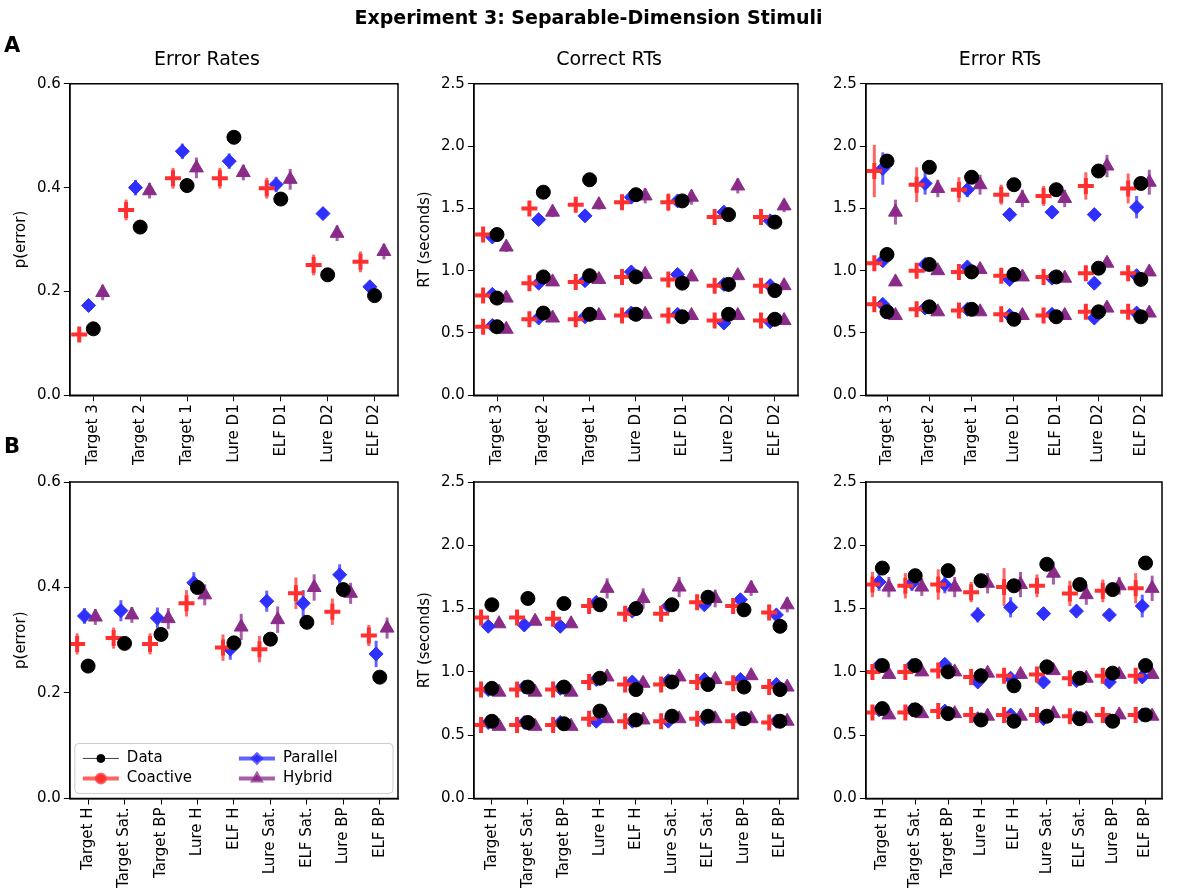  Describe the element at coordinates (207, 58) in the screenshot. I see `chart-title: Error Rates` at that location.